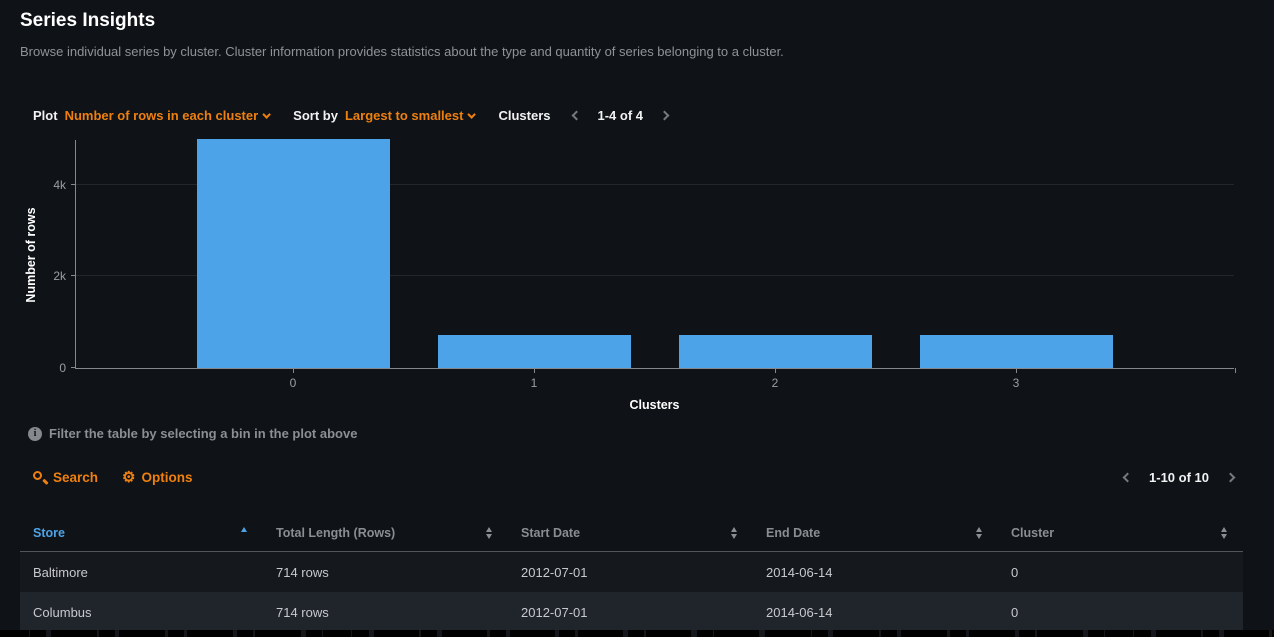  What do you see at coordinates (620, 115) in the screenshot?
I see `clusters-pager-range: 1-4 of 4` at bounding box center [620, 115].